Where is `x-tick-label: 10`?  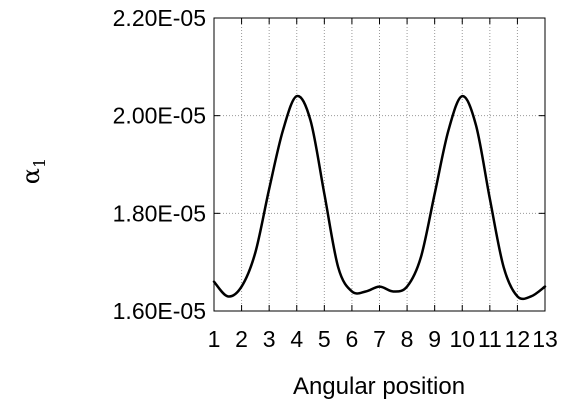
x-tick-label: 10 is located at coordinates (462, 339).